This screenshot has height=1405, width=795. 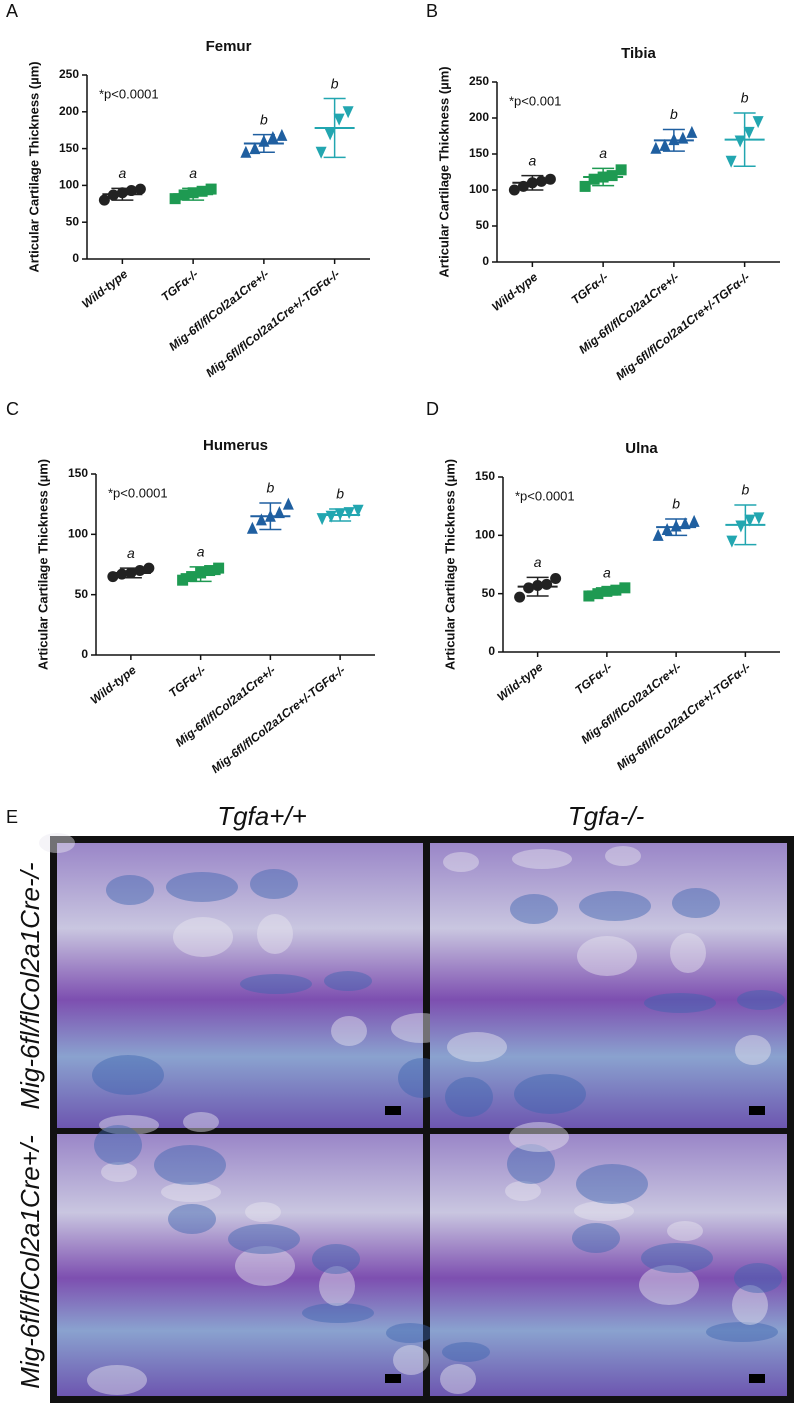 What do you see at coordinates (262, 816) in the screenshot?
I see `column-label: Tgfa+/+` at bounding box center [262, 816].